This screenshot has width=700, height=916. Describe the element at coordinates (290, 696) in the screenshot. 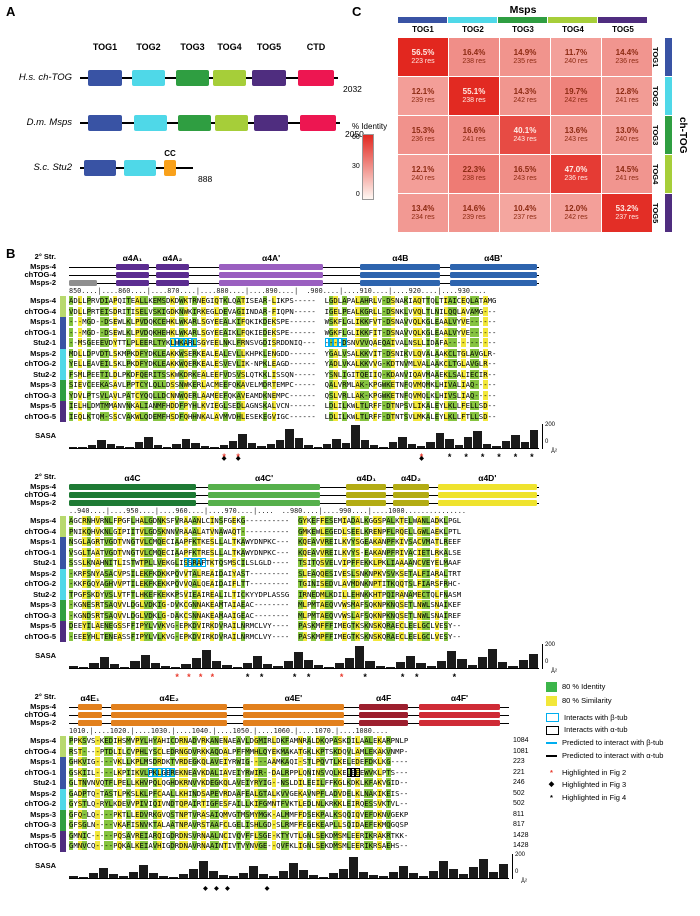

I see `helix-label-row: 2° Str. α4E₁ α4E₂ α4E' α4F α4F'` at that location.